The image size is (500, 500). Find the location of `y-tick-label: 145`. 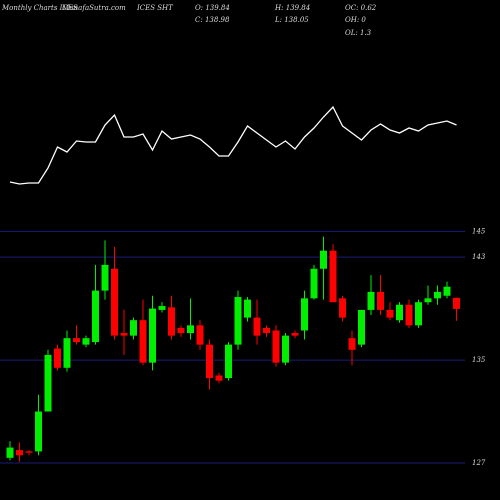

y-tick-label: 145 is located at coordinates (479, 231).